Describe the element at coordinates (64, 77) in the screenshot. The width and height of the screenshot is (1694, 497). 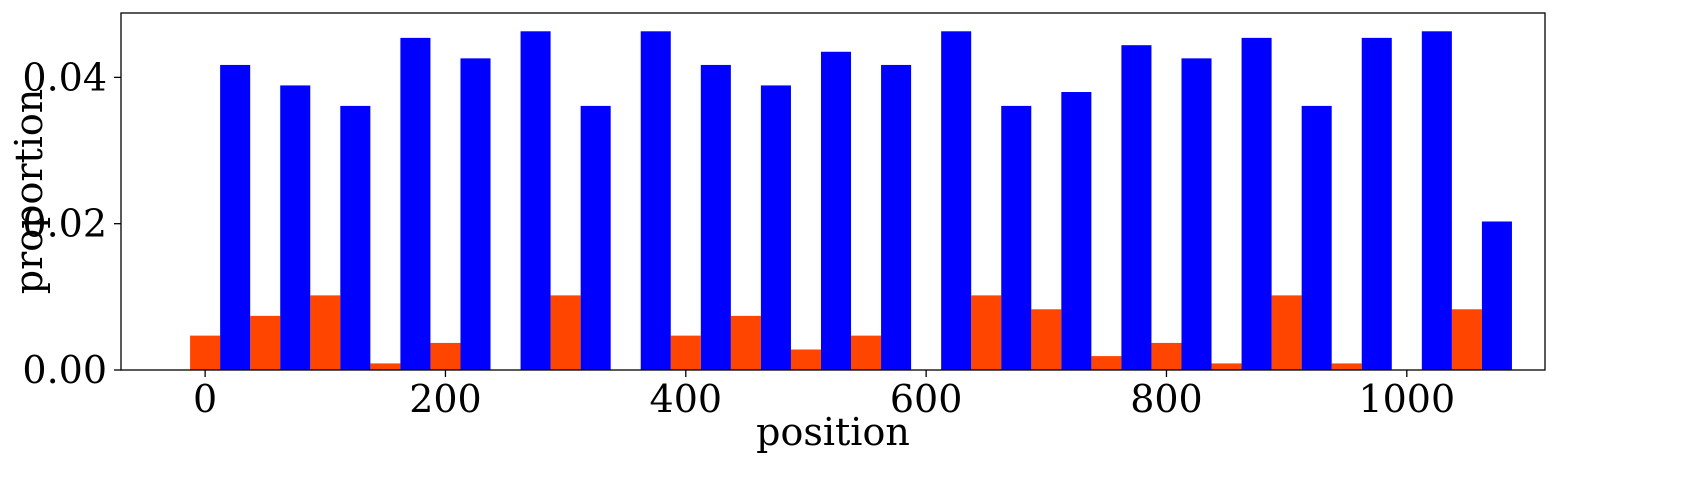
I see `y-tick-label: 0.04` at that location.